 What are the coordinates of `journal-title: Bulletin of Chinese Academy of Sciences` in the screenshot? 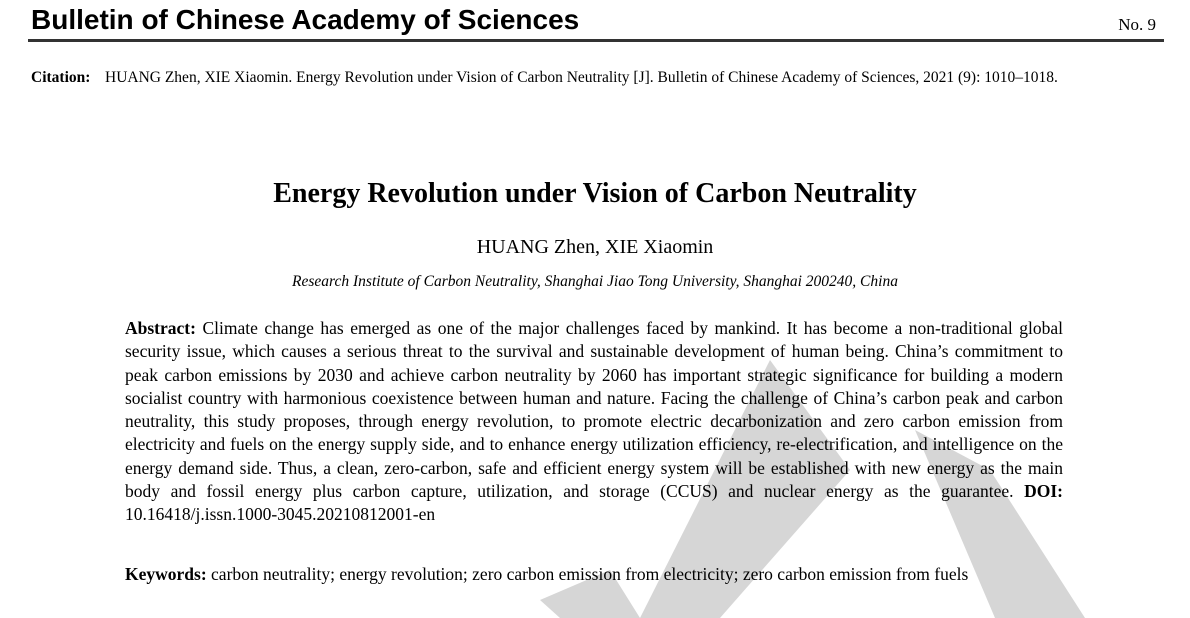 It's located at (305, 19).